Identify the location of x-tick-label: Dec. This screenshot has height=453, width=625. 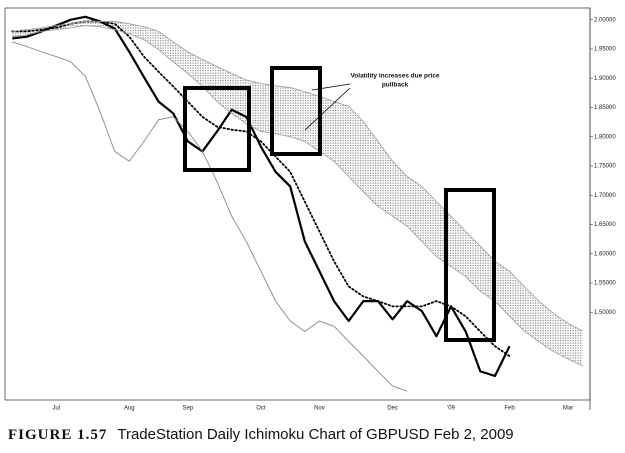
(392, 409).